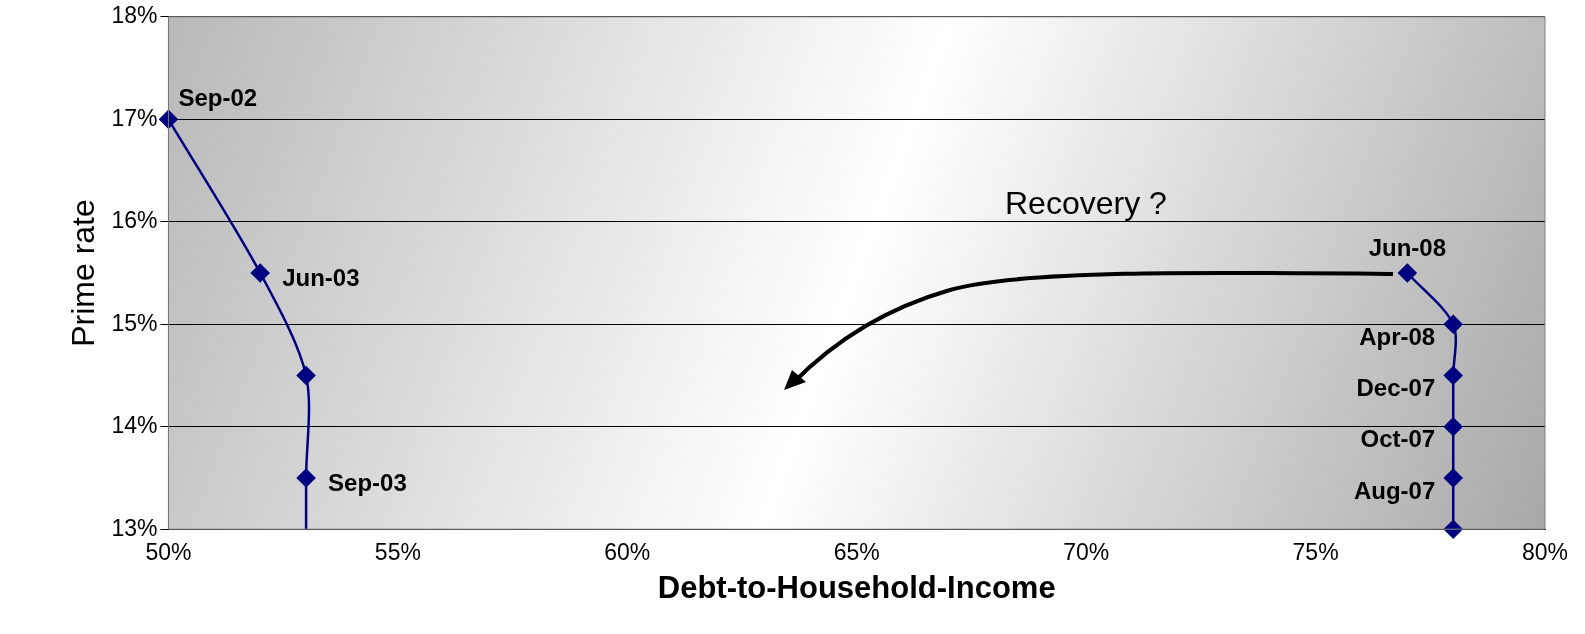  Describe the element at coordinates (856, 552) in the screenshot. I see `x-tick-label: 65%` at that location.